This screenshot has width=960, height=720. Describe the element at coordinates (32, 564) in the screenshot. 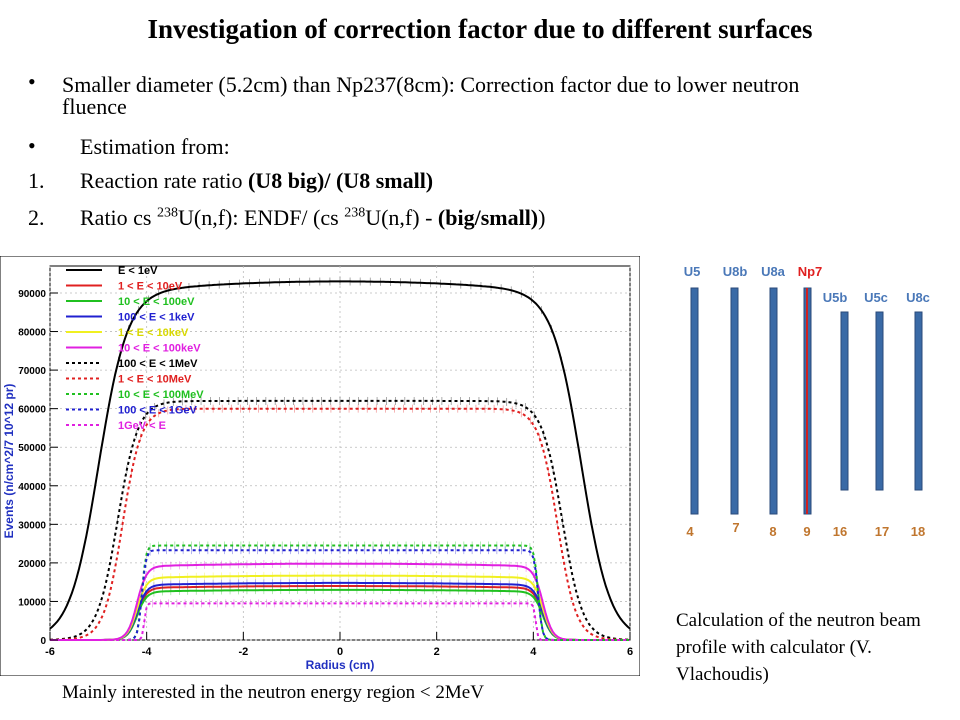

I see `y-tick-label: 20000` at that location.